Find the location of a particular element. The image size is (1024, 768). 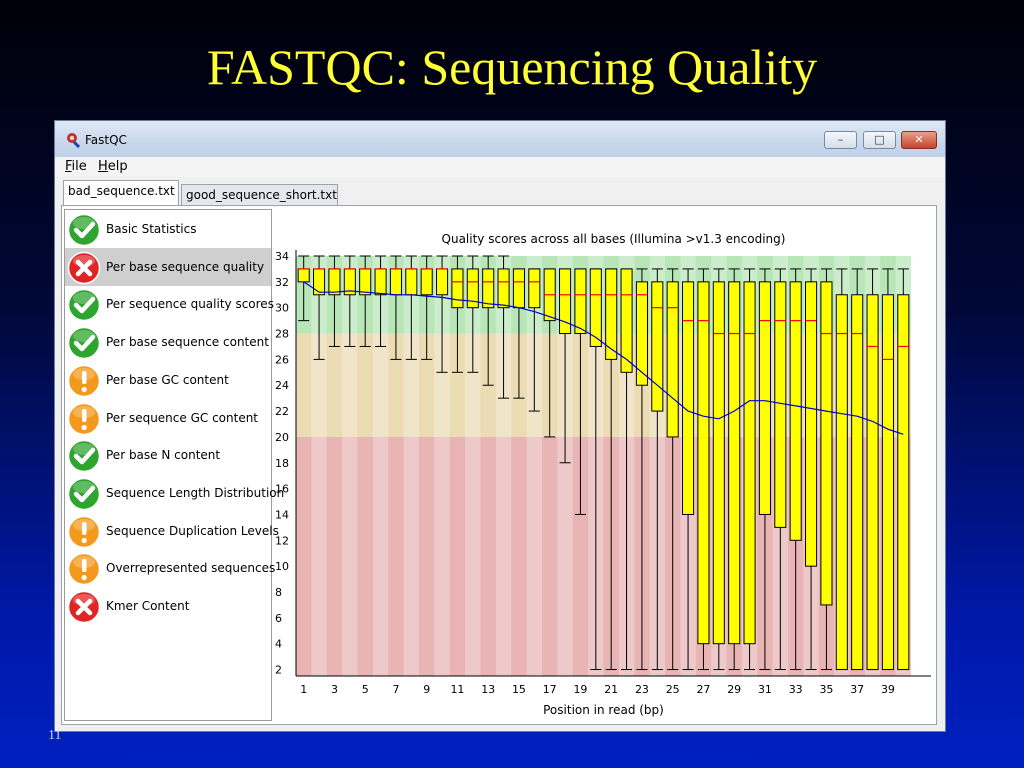

module-item: Per sequence quality scores is located at coordinates (169, 304).